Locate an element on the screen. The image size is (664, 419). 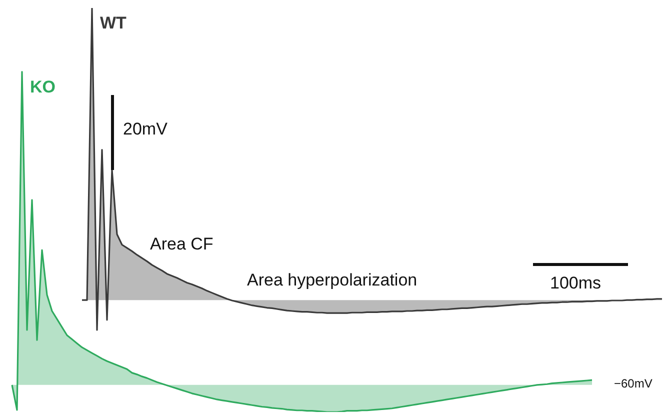
series-label: WT is located at coordinates (114, 23).